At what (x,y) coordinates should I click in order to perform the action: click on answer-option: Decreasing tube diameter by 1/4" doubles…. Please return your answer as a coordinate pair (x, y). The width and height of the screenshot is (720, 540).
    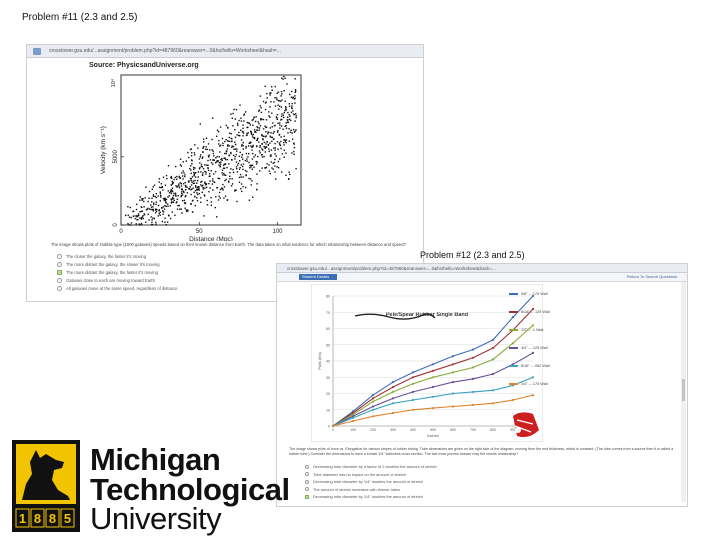
    Looking at the image, I should click on (371, 482).